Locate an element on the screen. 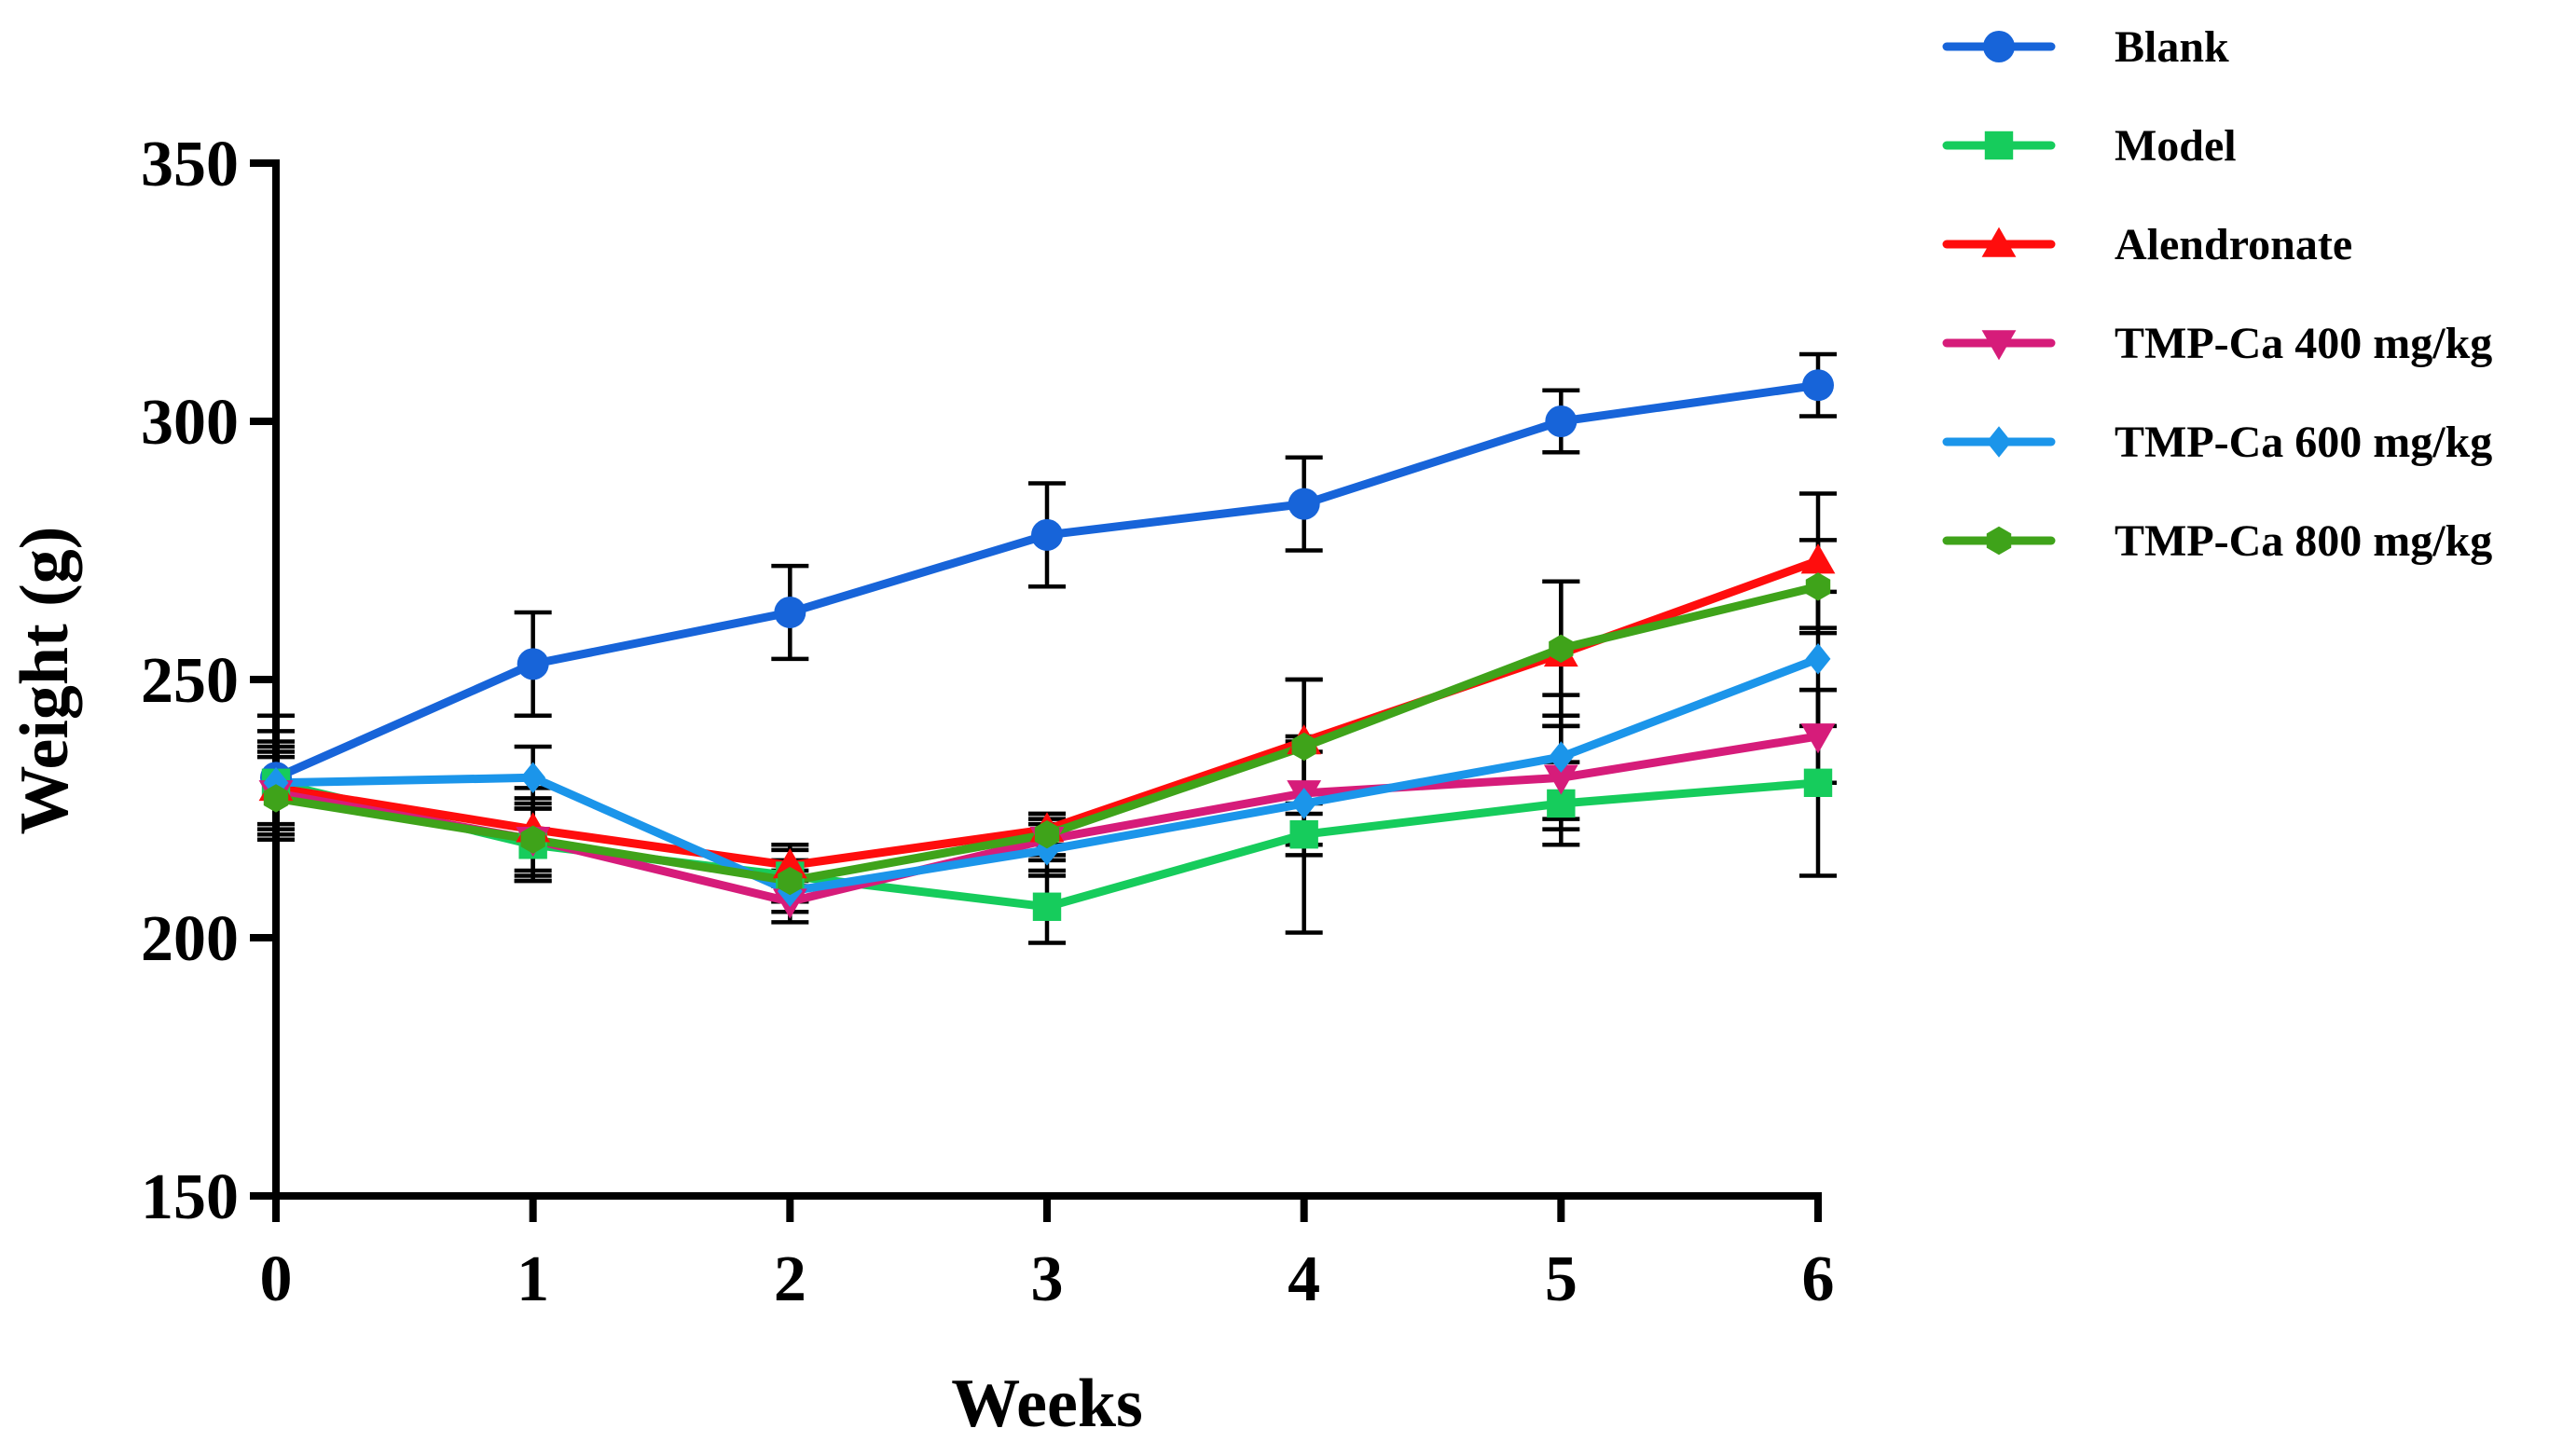 Image resolution: width=2549 pixels, height=1456 pixels. legend-marker-blank is located at coordinates (1999, 46).